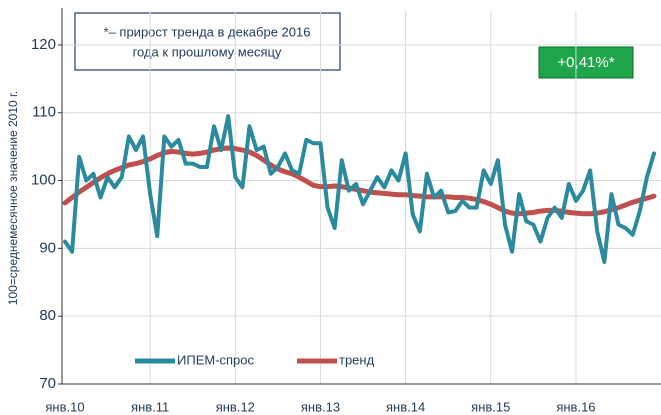 This screenshot has width=661, height=415. I want to click on y-tick-label: 90, so click(47, 247).